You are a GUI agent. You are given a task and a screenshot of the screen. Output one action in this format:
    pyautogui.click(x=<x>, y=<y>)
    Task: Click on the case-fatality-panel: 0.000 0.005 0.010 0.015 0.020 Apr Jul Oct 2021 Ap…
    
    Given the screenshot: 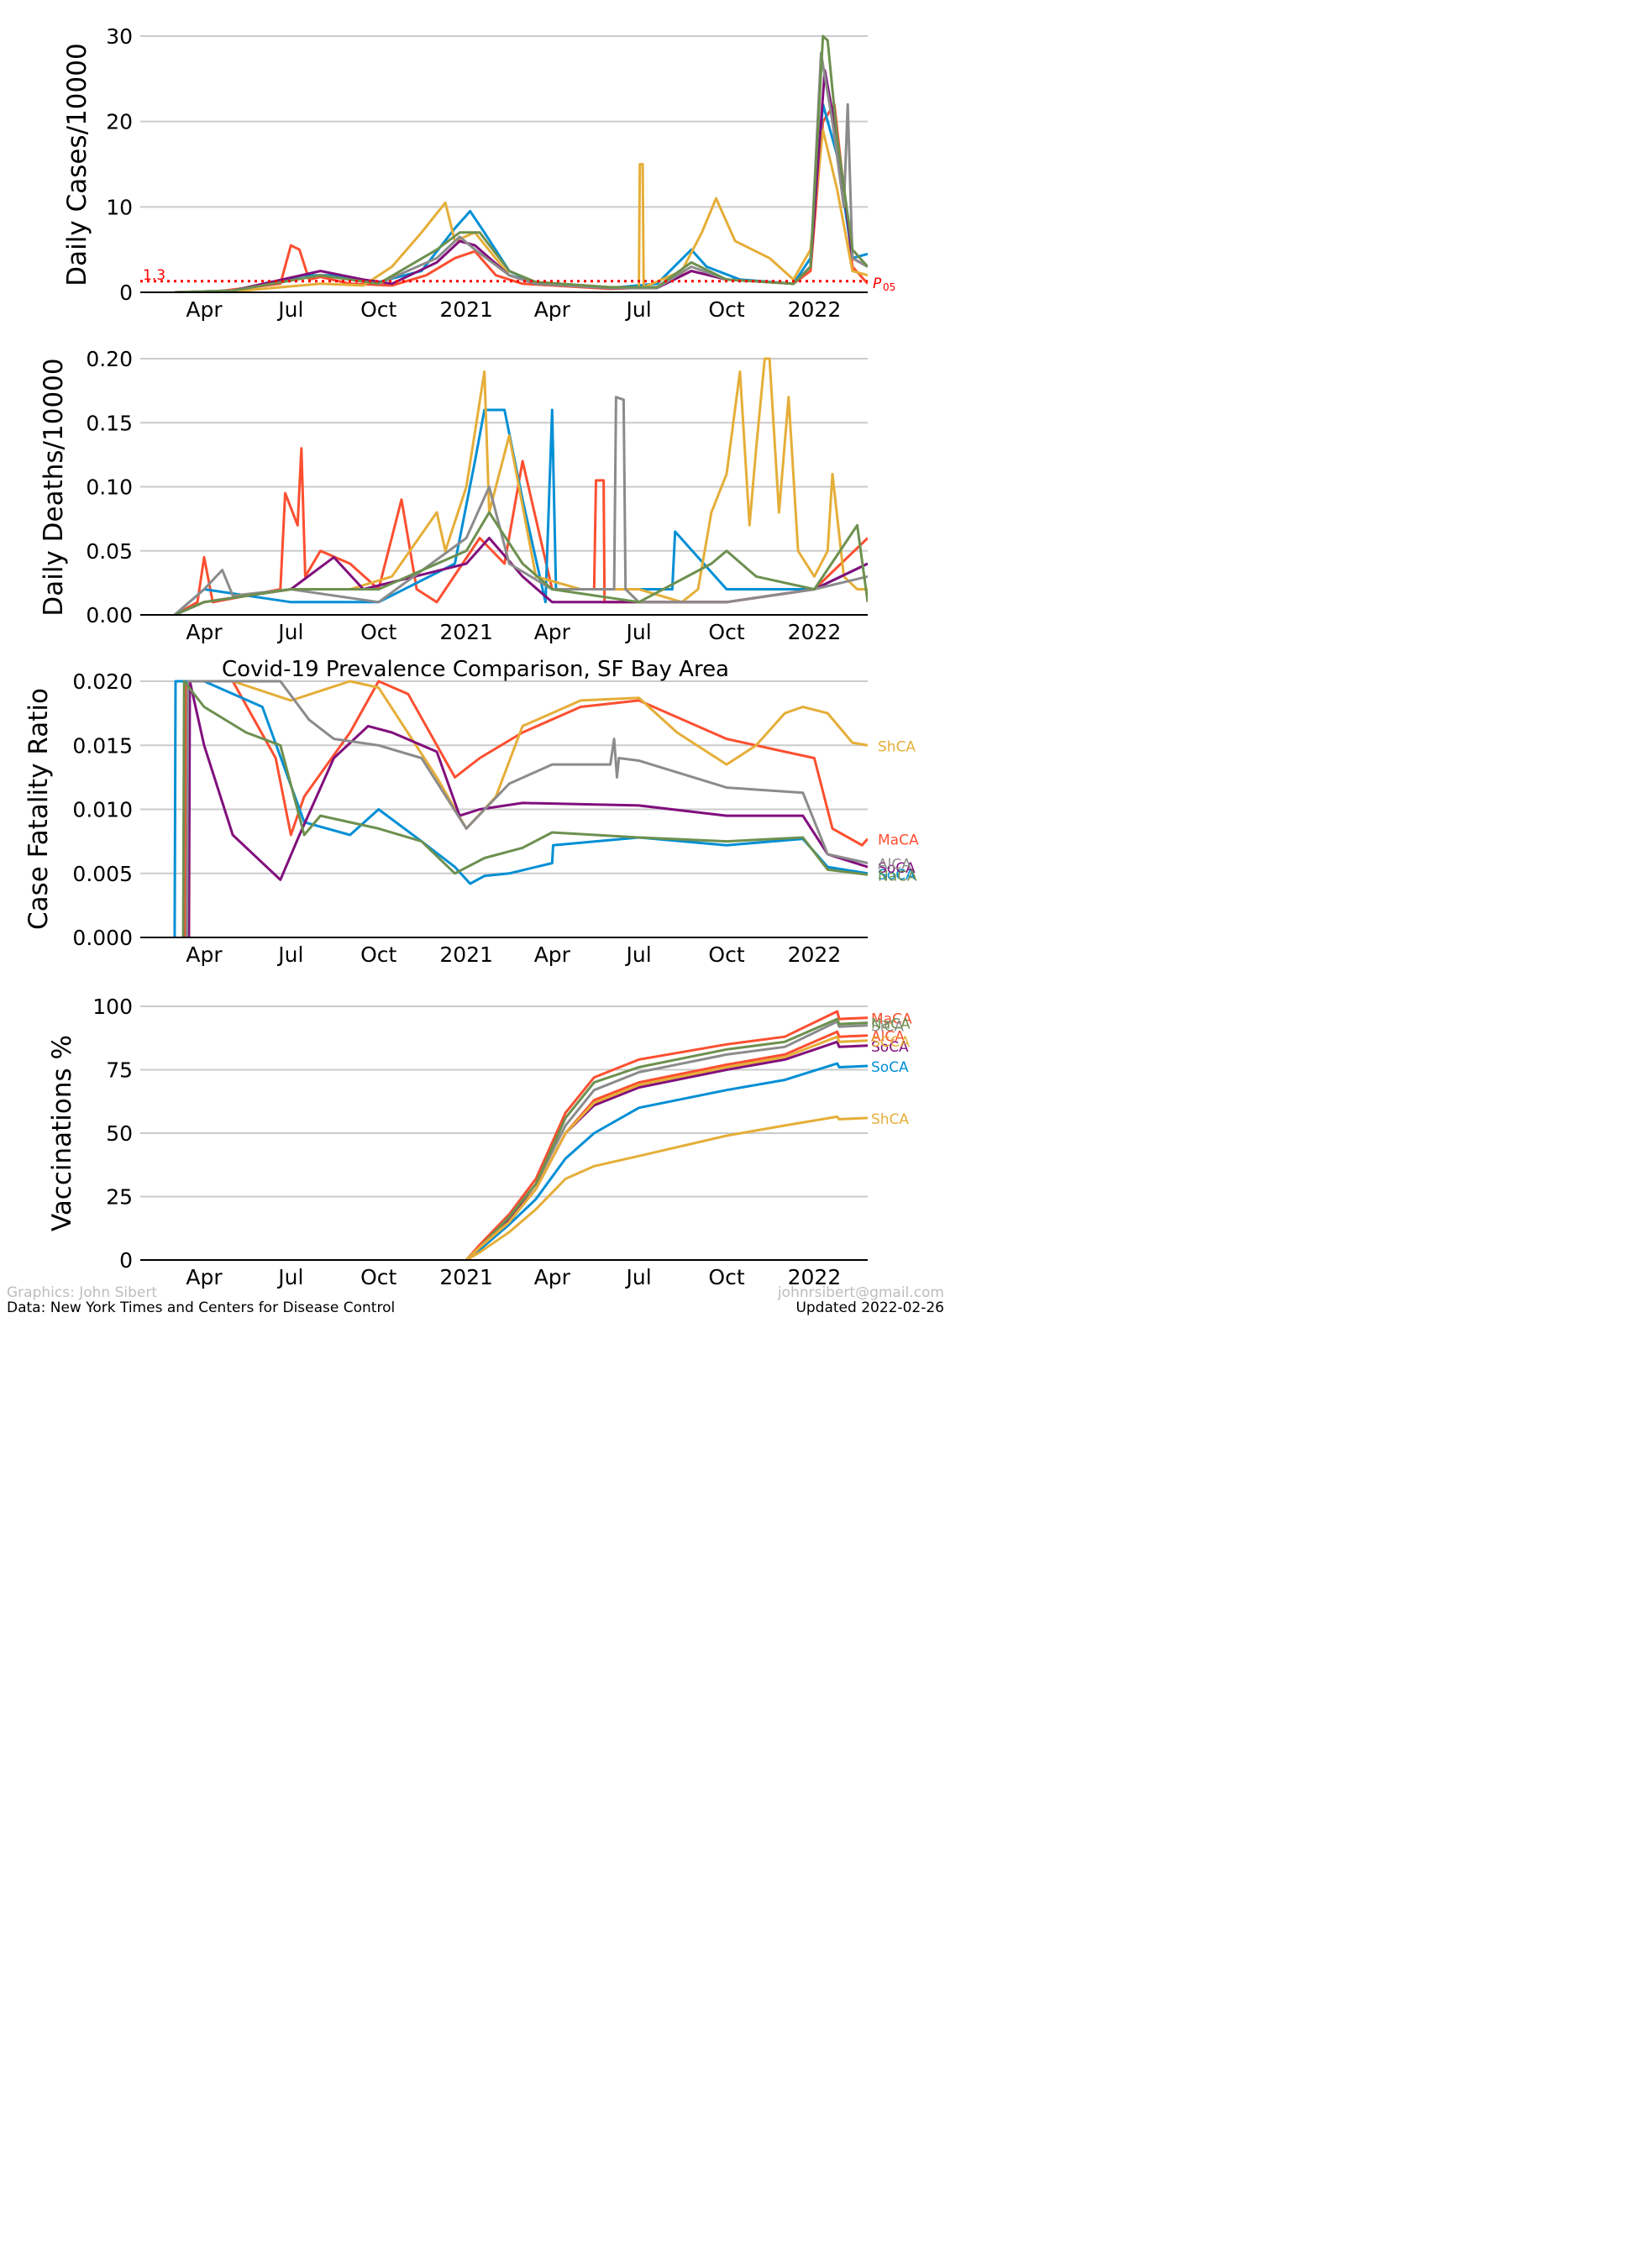 What is the action you would take?
    pyautogui.click(x=471, y=818)
    